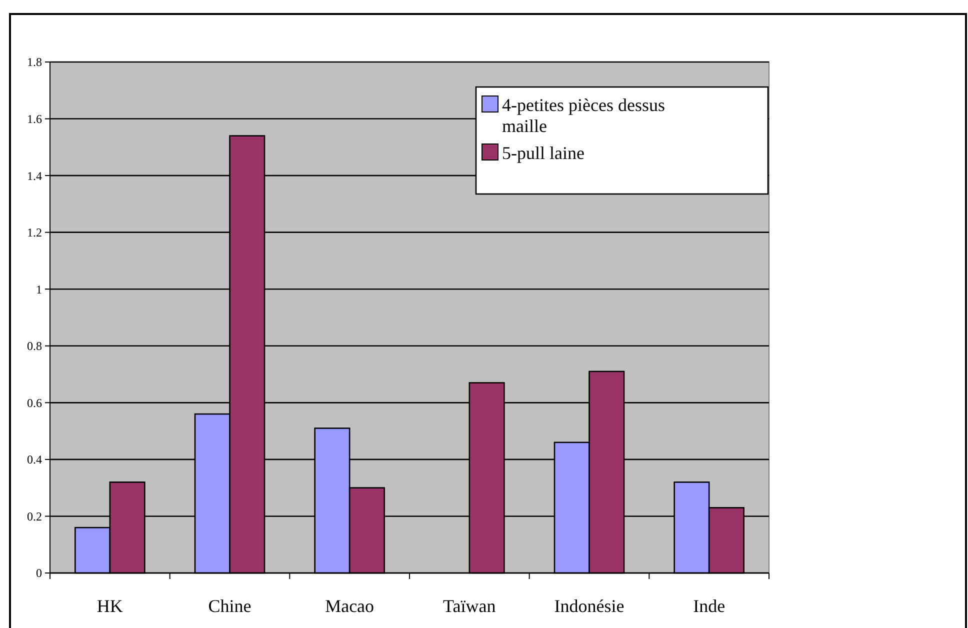 Image resolution: width=968 pixels, height=628 pixels. Describe the element at coordinates (34, 119) in the screenshot. I see `y-tick-label: 1.6` at that location.